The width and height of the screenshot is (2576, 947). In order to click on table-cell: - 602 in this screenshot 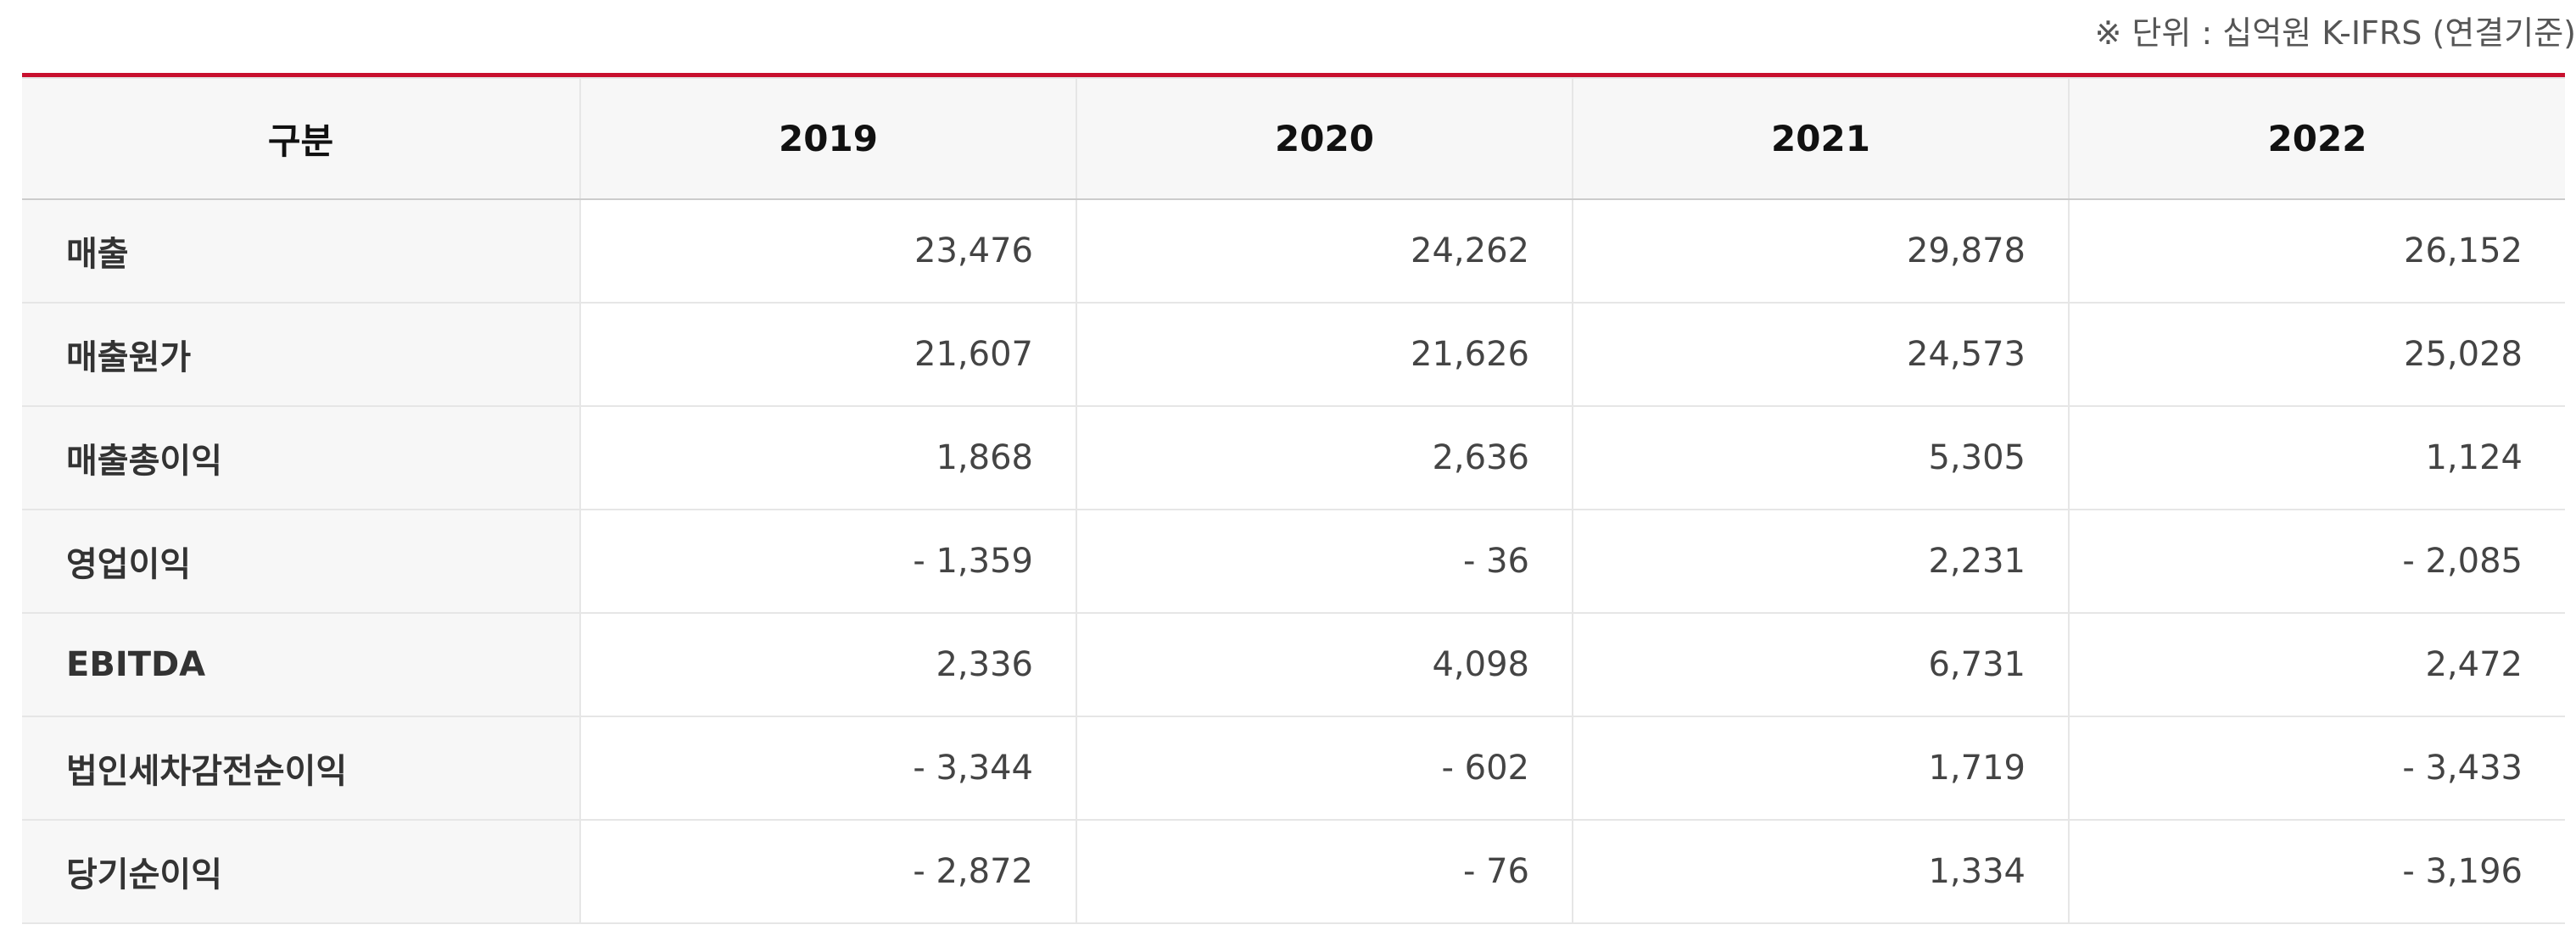, I will do `click(1324, 768)`.